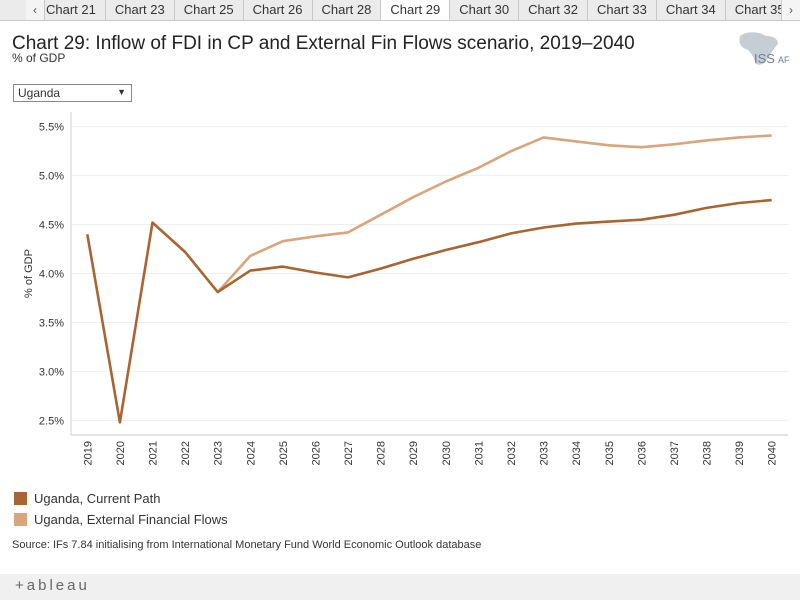 The image size is (800, 600). What do you see at coordinates (121, 92) in the screenshot?
I see `chevron-down-icon: ▼` at bounding box center [121, 92].